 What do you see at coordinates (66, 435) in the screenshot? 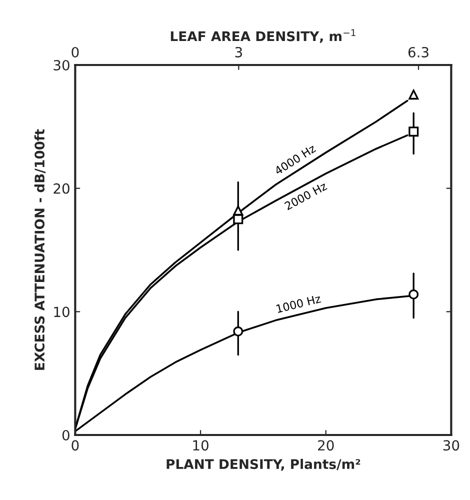
I see `y-tick-label: 0` at bounding box center [66, 435].